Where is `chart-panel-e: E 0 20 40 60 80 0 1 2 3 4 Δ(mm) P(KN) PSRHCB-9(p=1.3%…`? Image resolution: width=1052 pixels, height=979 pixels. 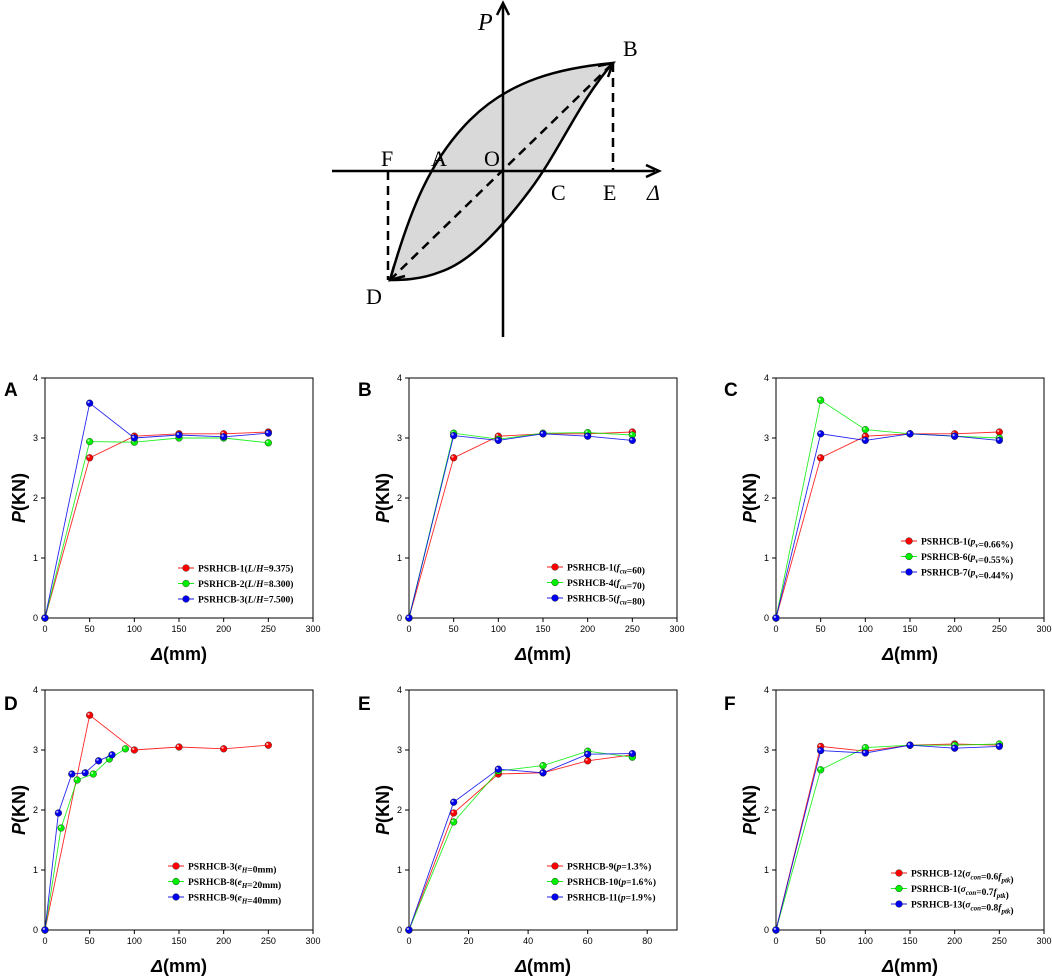 chart-panel-e: E 0 20 40 60 80 0 1 2 3 4 Δ(mm) P(KN) PSRHCB-9(p=1.3%… is located at coordinates (518, 830).